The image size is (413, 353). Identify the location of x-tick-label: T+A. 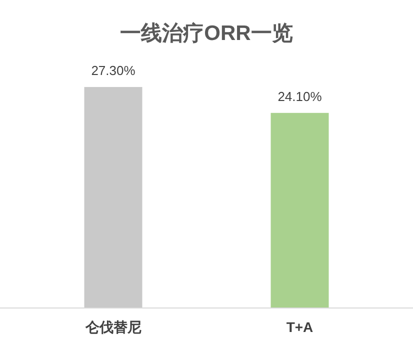
(300, 327).